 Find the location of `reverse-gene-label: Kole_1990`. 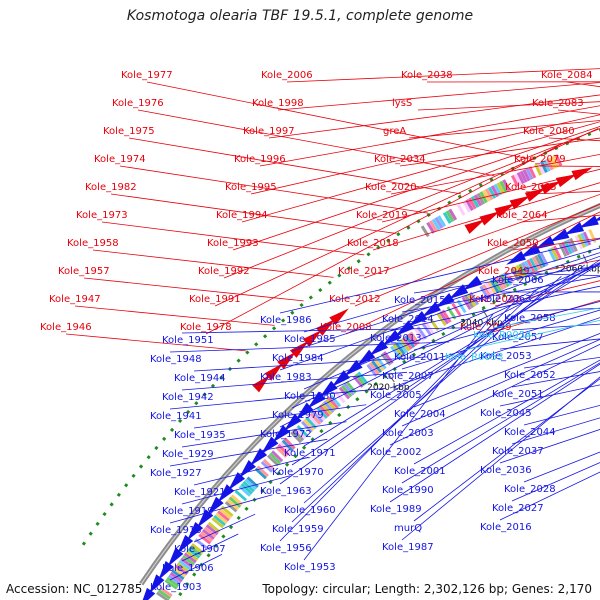

reverse-gene-label: Kole_1990 is located at coordinates (408, 490).